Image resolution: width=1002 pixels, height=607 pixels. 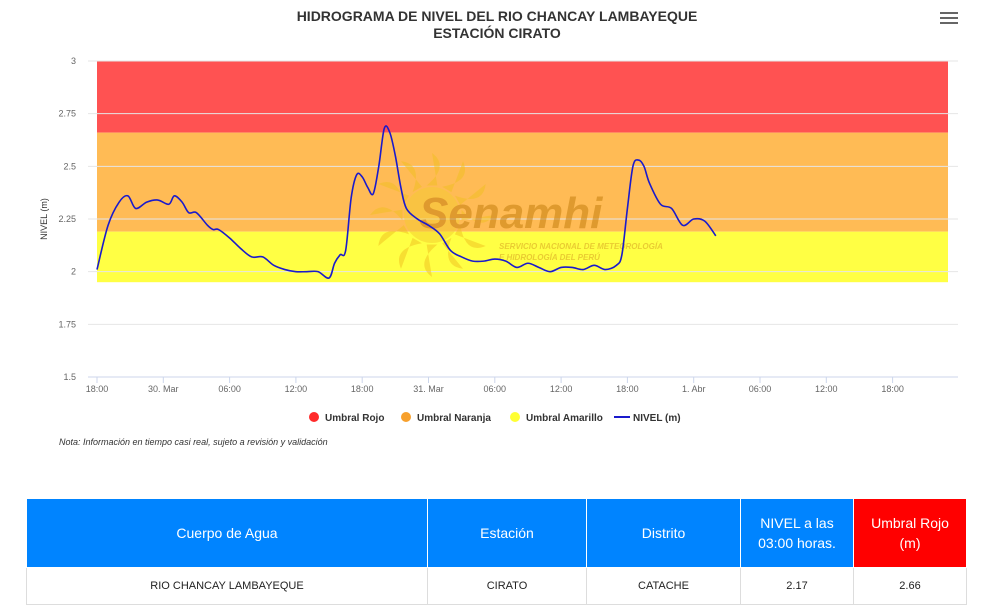 I want to click on cell-estacion: CIRATO, so click(x=507, y=586).